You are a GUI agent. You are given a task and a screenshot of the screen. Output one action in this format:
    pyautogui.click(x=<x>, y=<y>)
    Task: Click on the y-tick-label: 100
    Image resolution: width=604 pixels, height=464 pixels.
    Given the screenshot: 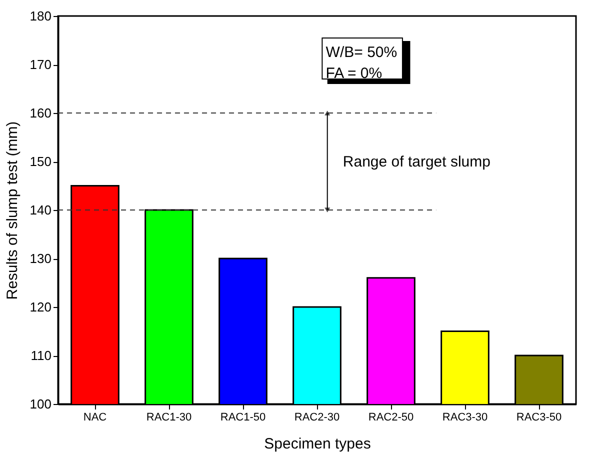 What is the action you would take?
    pyautogui.click(x=41, y=404)
    